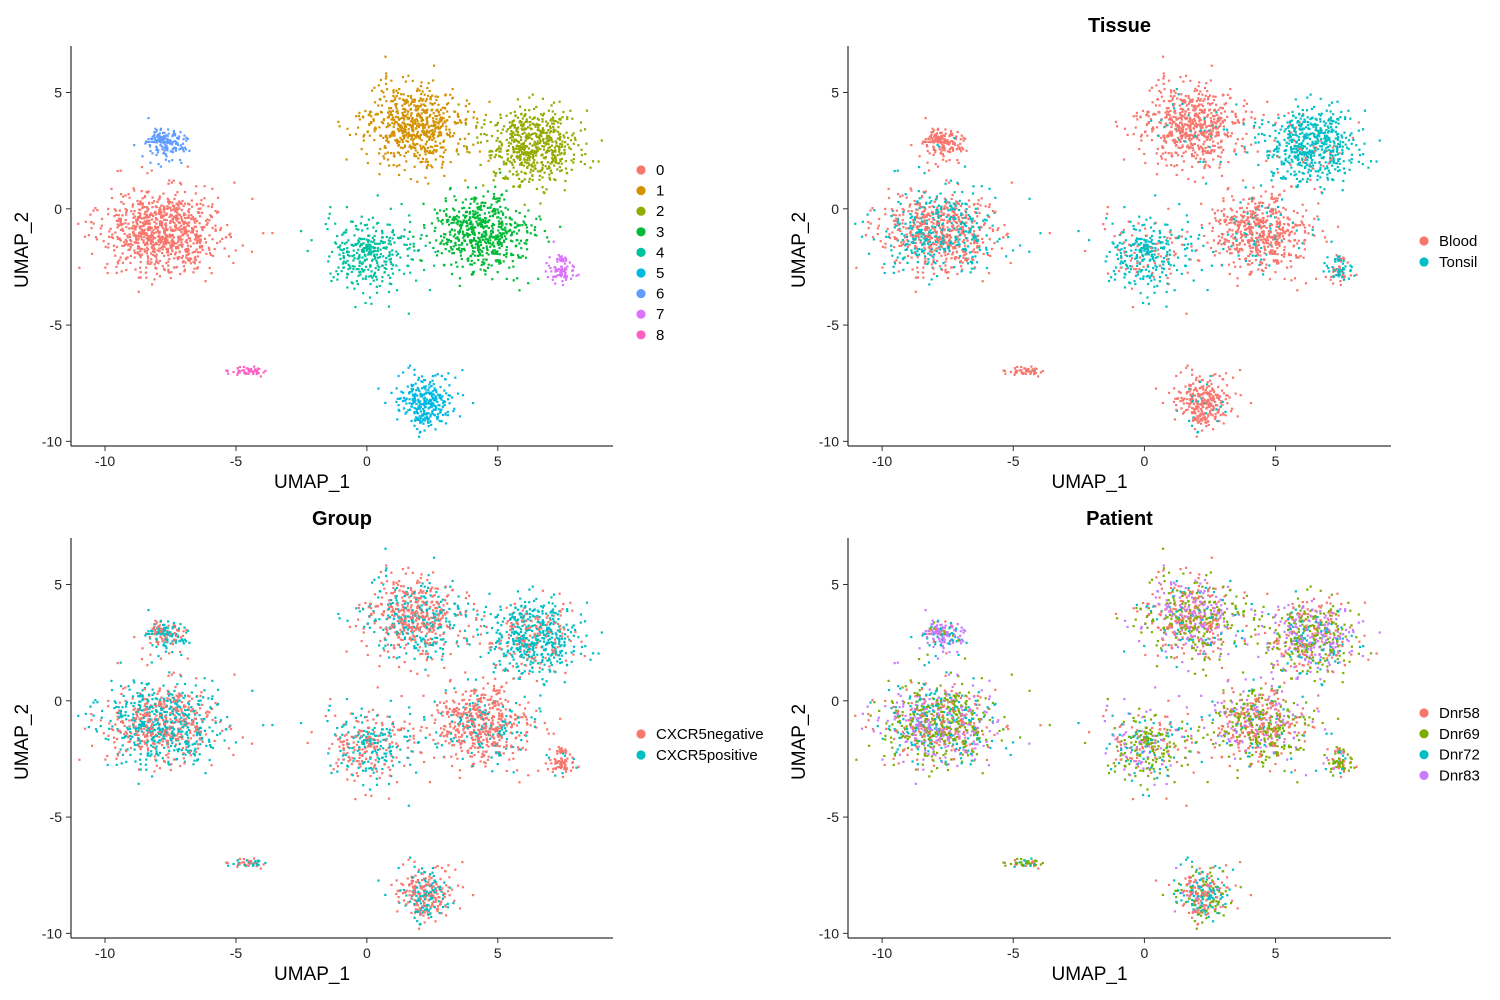  Describe the element at coordinates (105, 461) in the screenshot. I see `x-tick-label: -10` at that location.